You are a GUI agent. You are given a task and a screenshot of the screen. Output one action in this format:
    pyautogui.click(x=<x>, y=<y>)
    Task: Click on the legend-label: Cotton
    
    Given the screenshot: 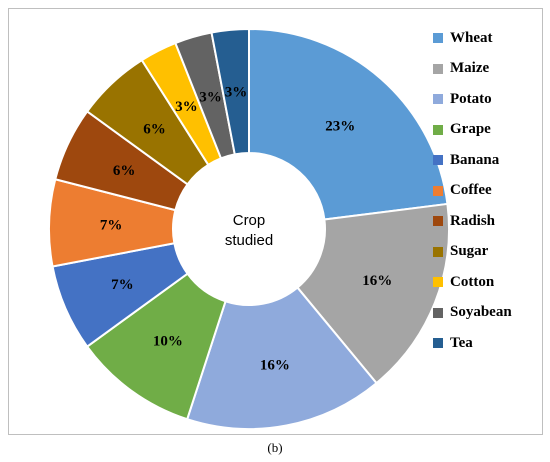 What is the action you would take?
    pyautogui.click(x=472, y=281)
    